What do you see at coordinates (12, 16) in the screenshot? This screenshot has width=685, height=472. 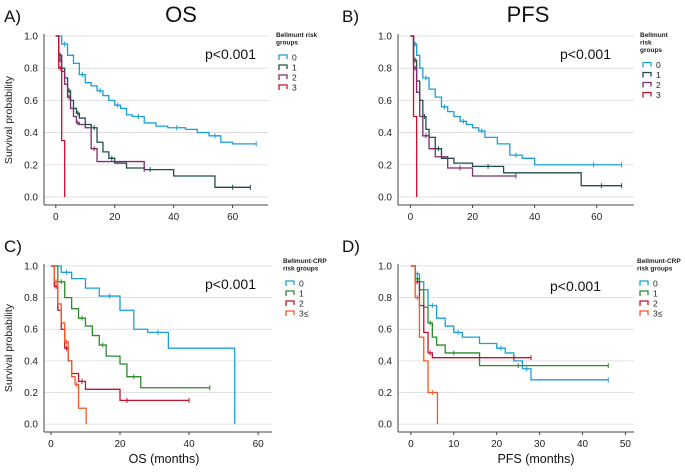 I see `panel-label: A)` at bounding box center [12, 16].